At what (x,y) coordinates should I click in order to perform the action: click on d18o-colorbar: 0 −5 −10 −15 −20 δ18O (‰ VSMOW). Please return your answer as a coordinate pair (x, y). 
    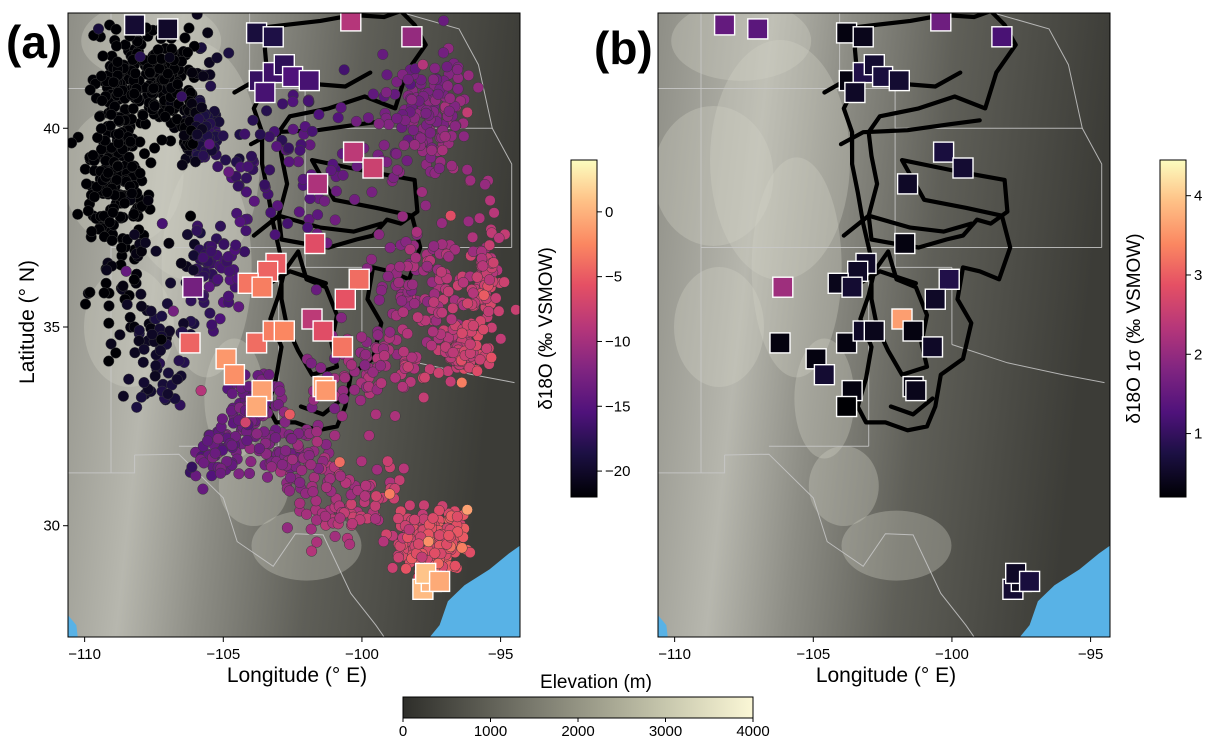
    Looking at the image, I should click on (583, 328).